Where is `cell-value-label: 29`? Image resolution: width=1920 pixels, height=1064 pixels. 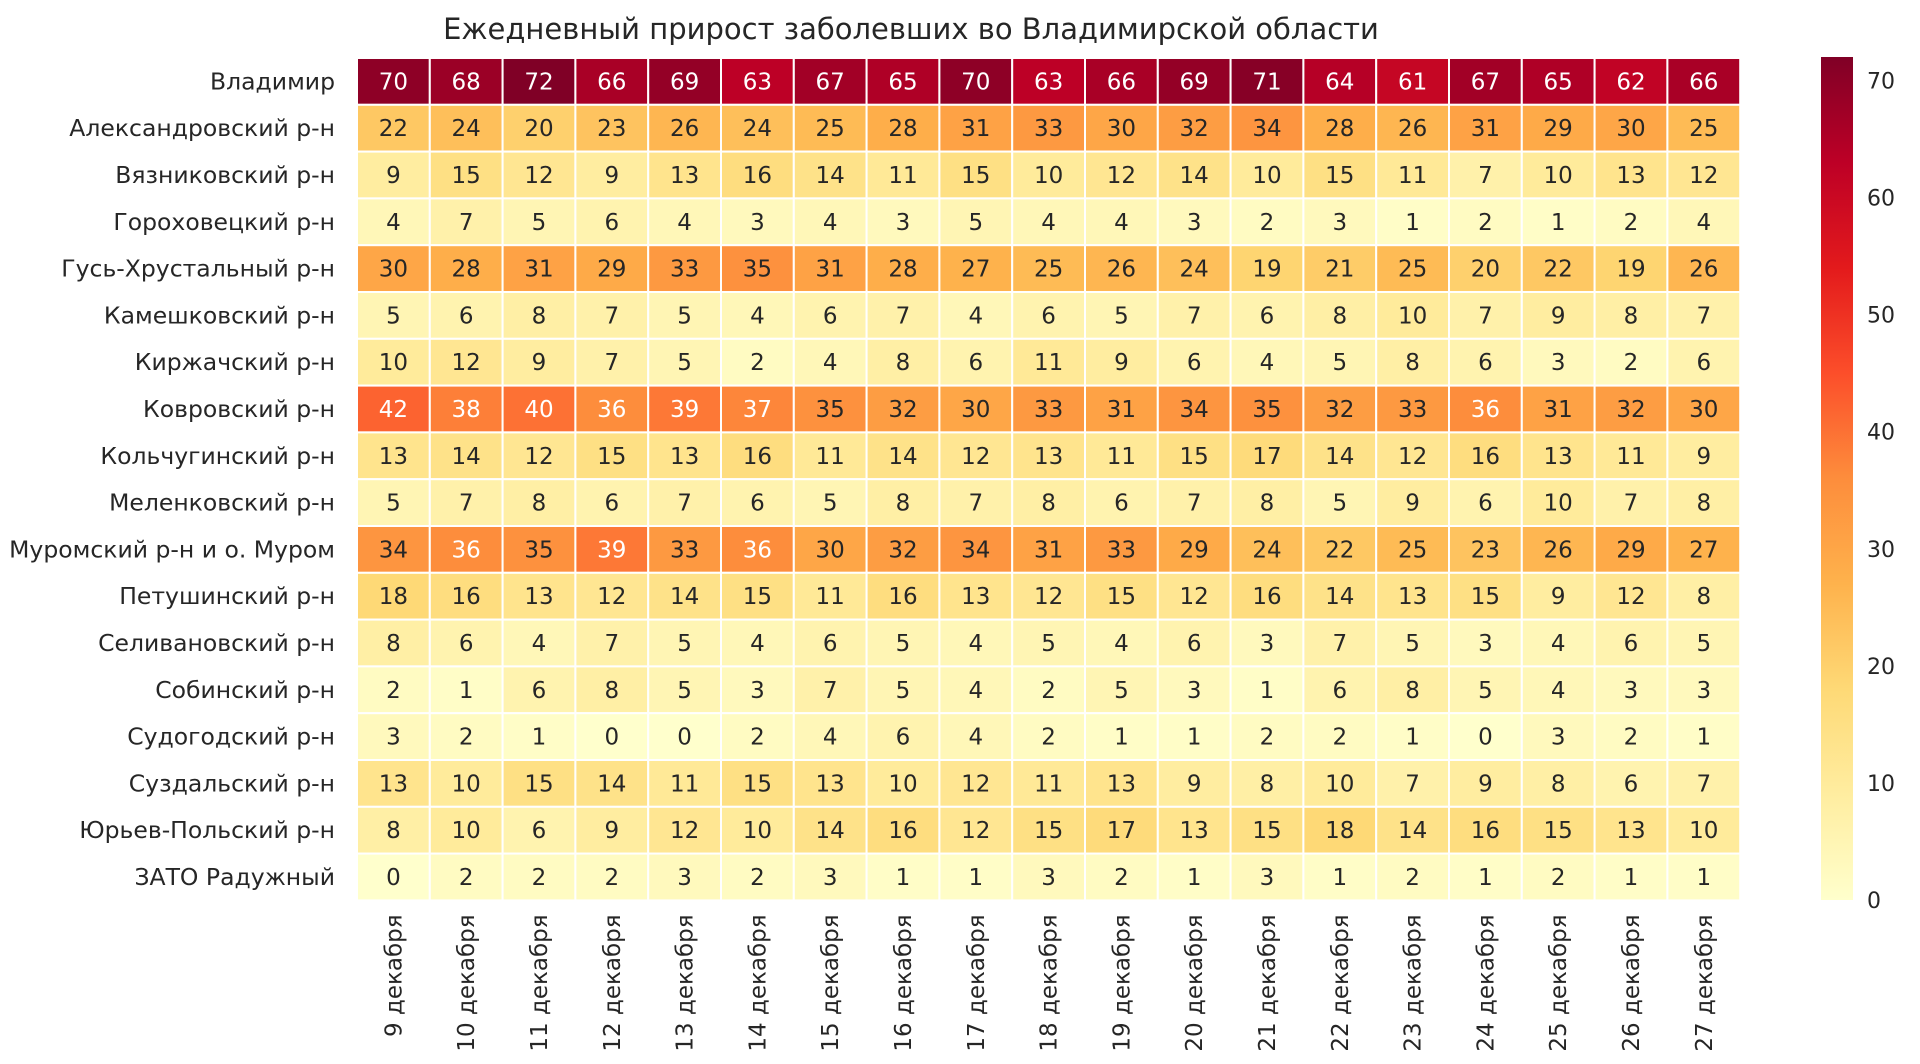
cell-value-label: 29 is located at coordinates (1558, 129).